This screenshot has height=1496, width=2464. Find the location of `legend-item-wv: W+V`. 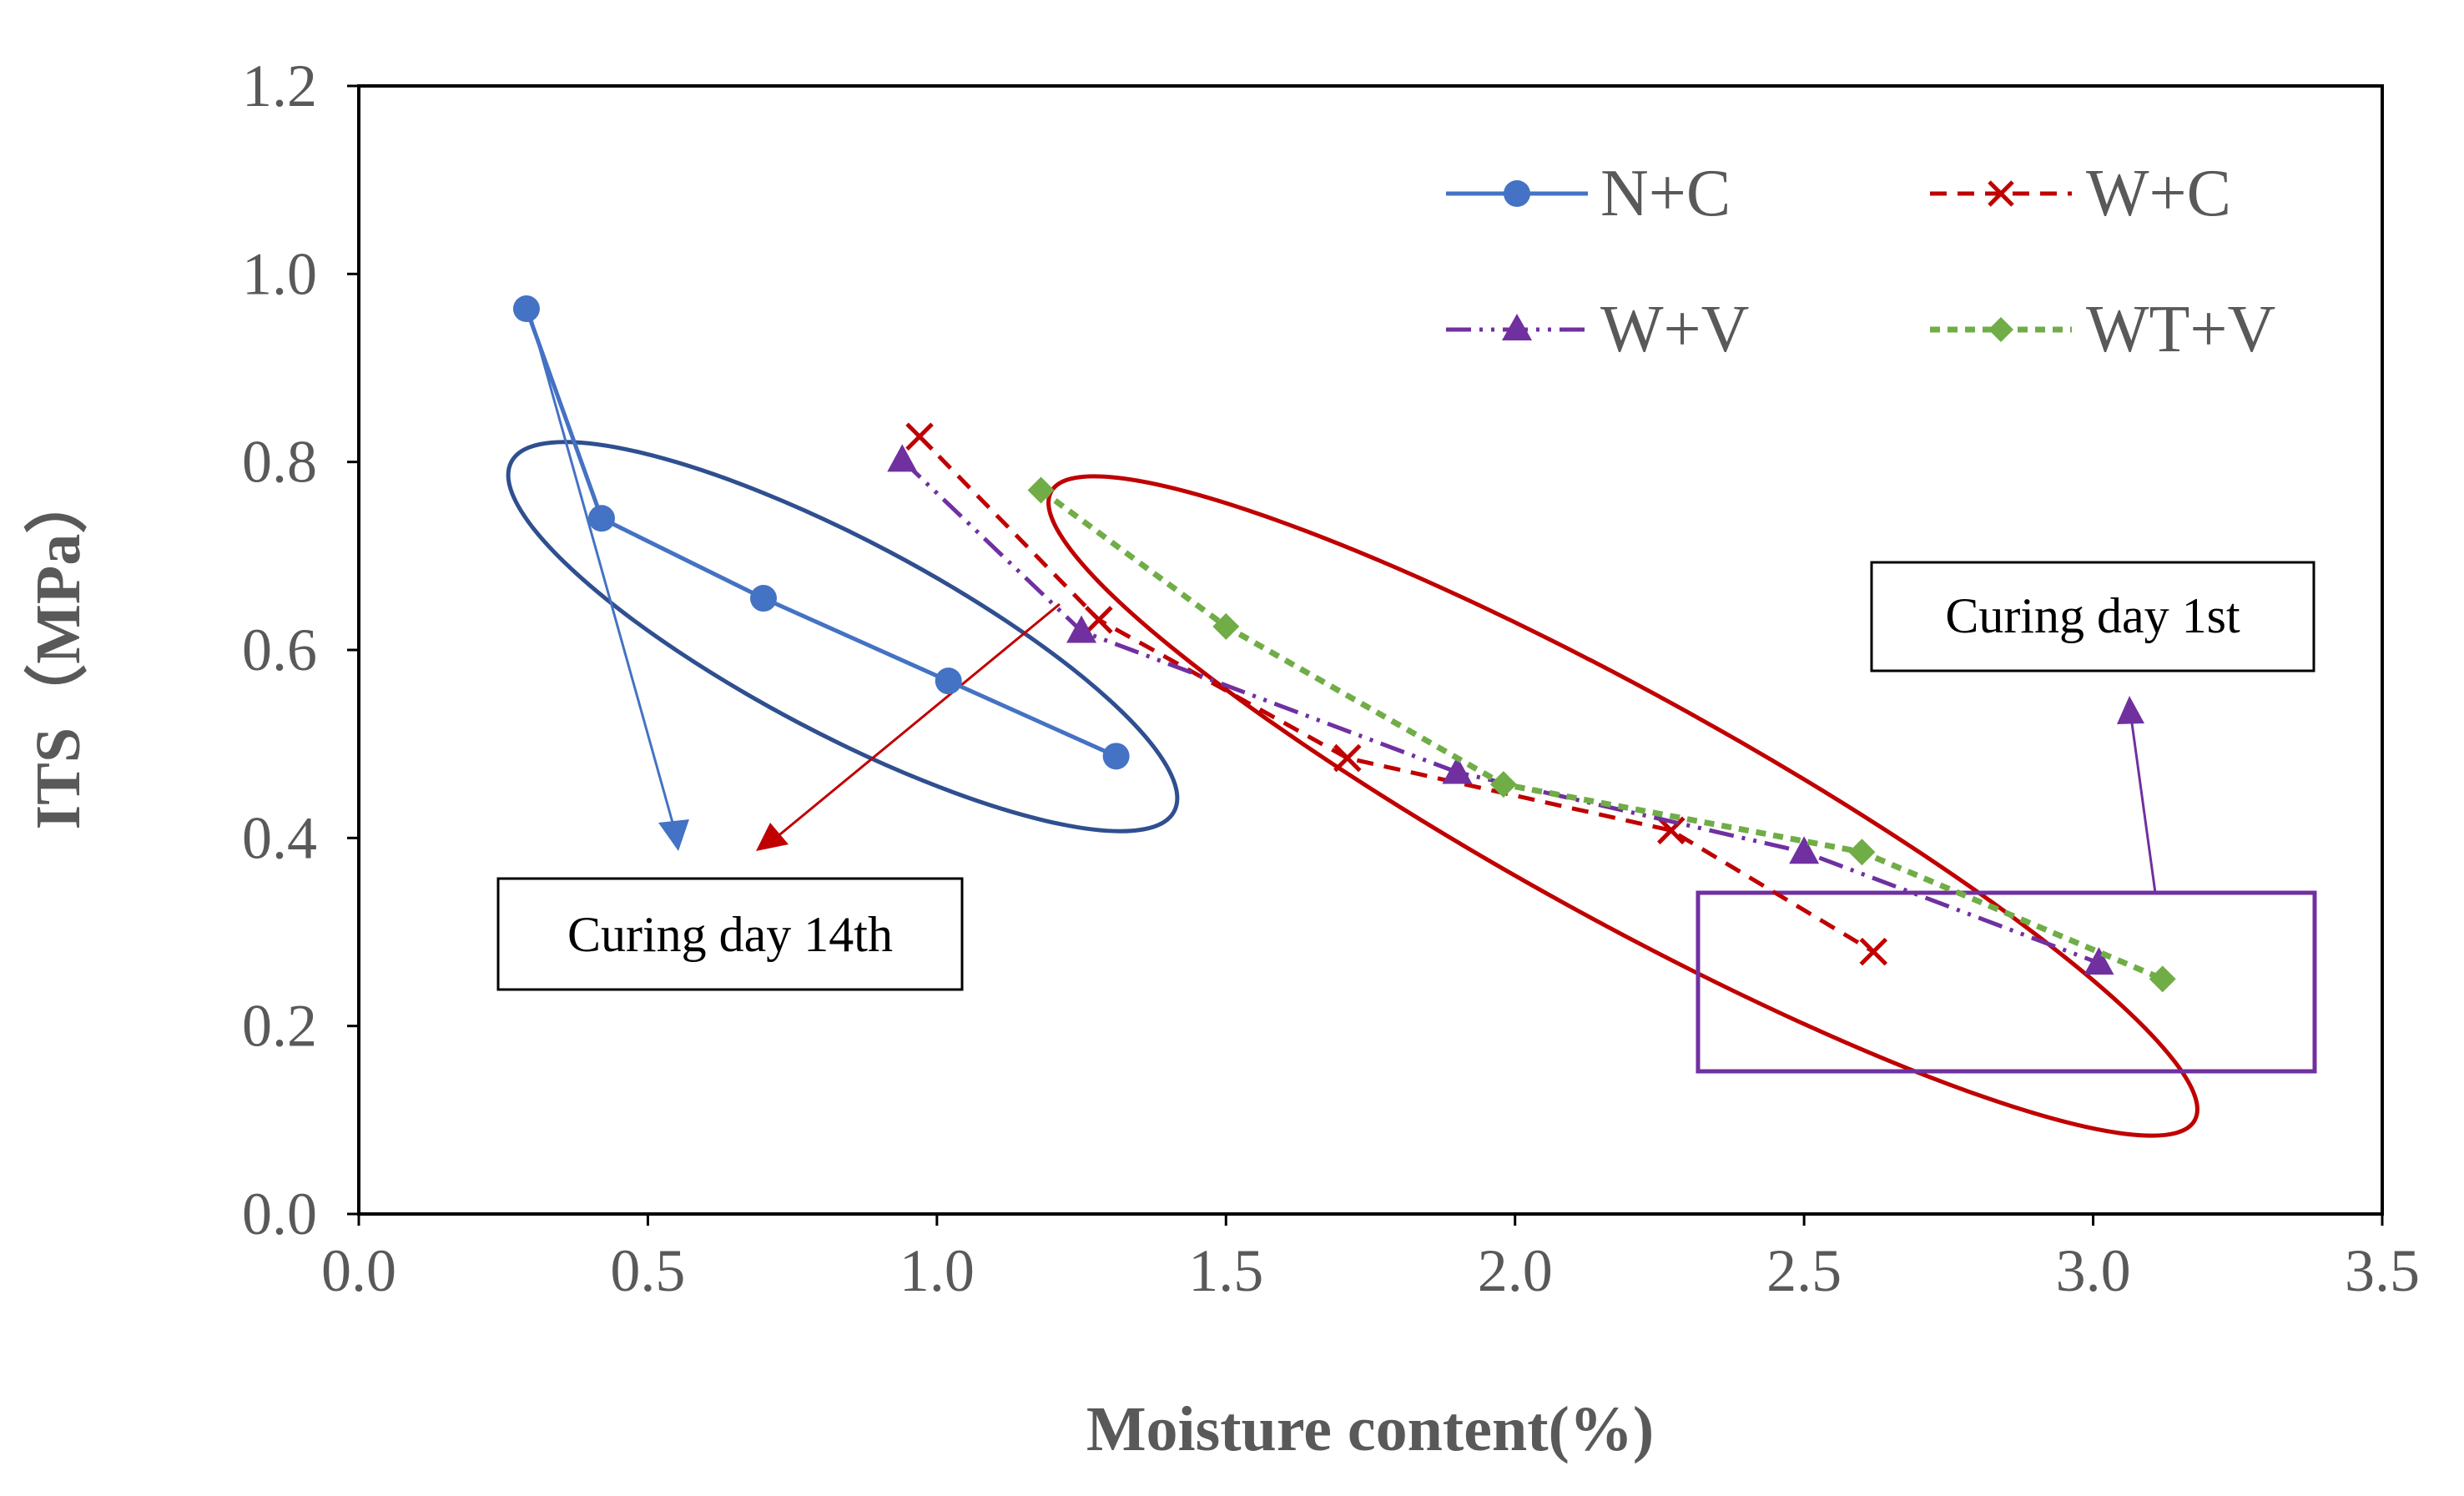

legend-item-wv: W+V is located at coordinates (1597, 329).